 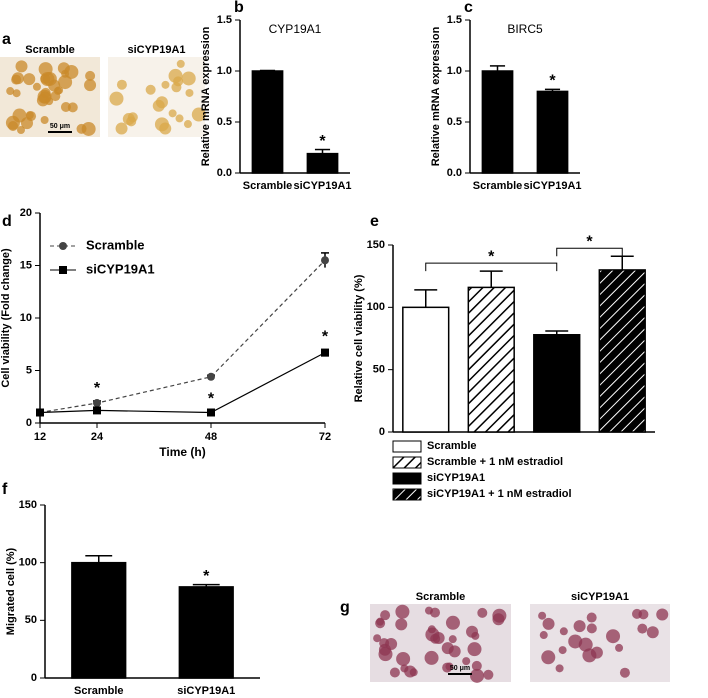 What do you see at coordinates (295, 29) in the screenshot?
I see `chart-title: CYP19A1` at bounding box center [295, 29].